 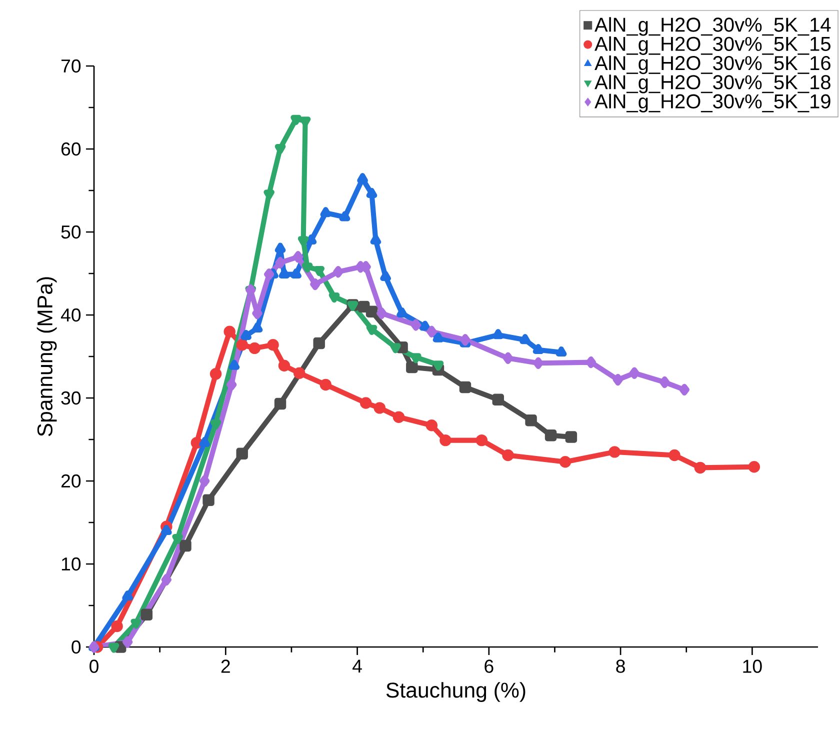 What do you see at coordinates (71, 564) in the screenshot?
I see `y-tick-label: 10` at bounding box center [71, 564].